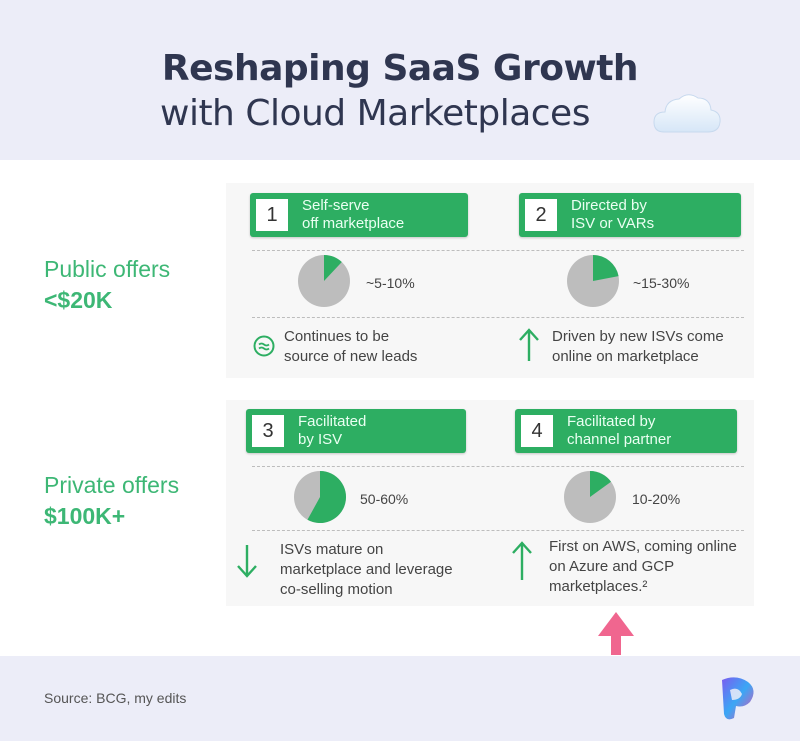 This screenshot has height=741, width=800. I want to click on card-1-pie, so click(324, 281).